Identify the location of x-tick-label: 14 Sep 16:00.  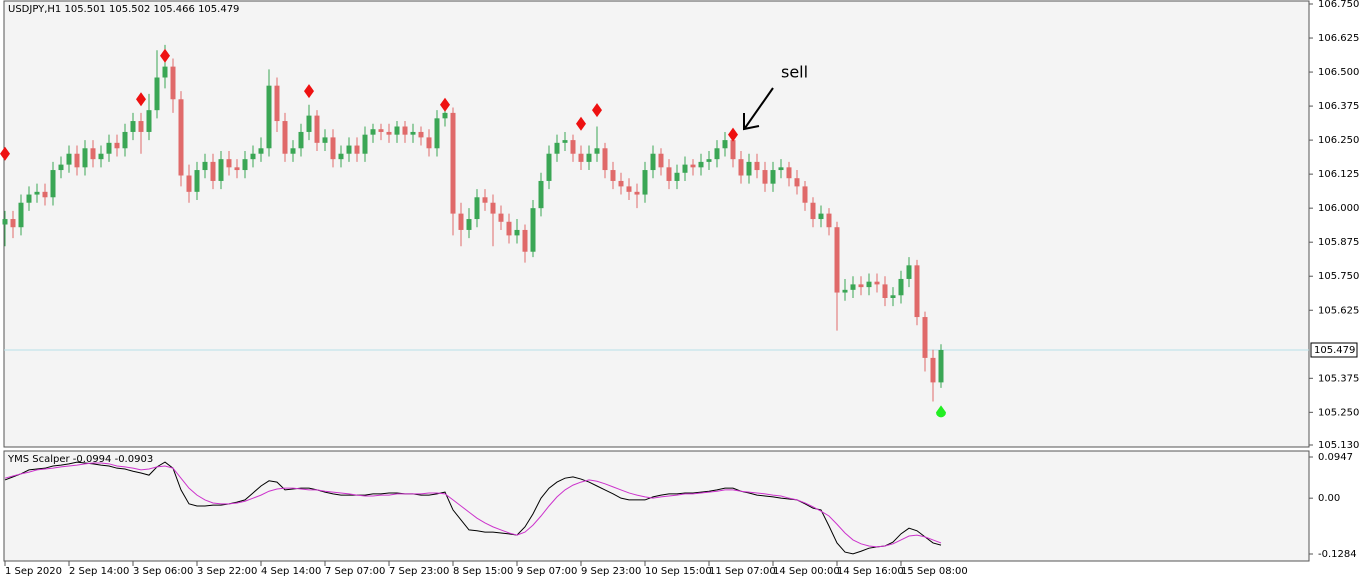
(870, 571).